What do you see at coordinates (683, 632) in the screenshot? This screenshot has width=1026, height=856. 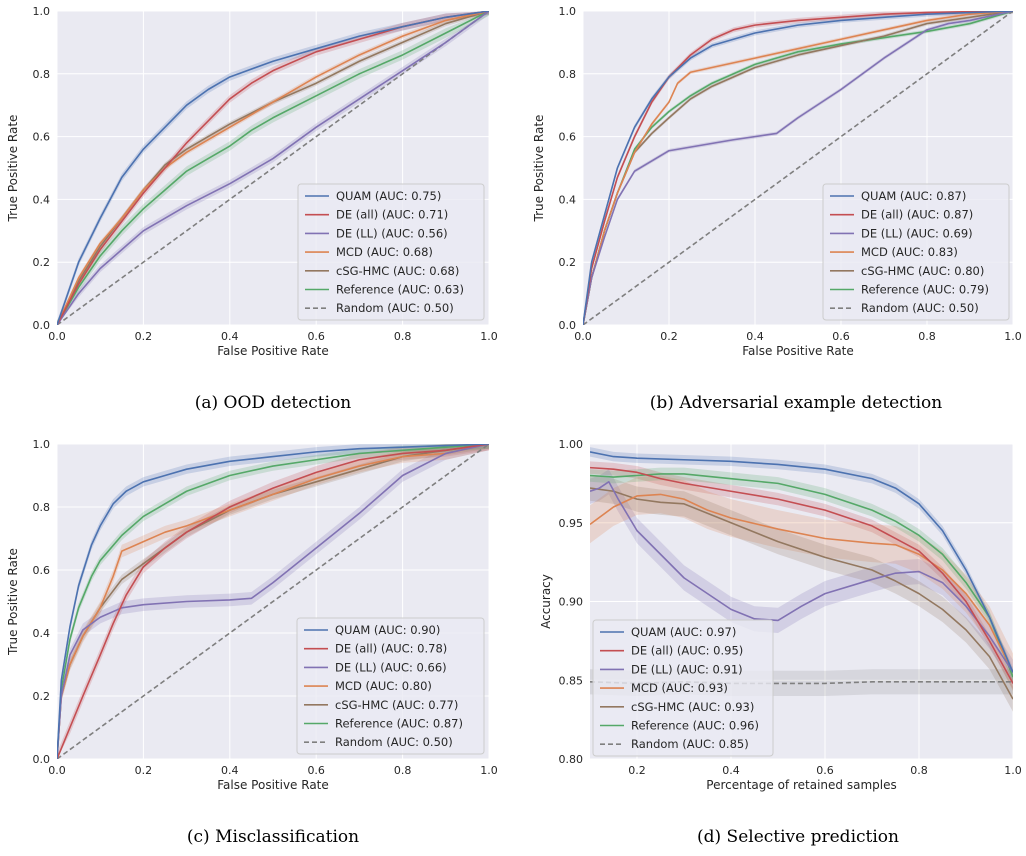 I see `legend-label: QUAM (AUC: 0.97)` at bounding box center [683, 632].